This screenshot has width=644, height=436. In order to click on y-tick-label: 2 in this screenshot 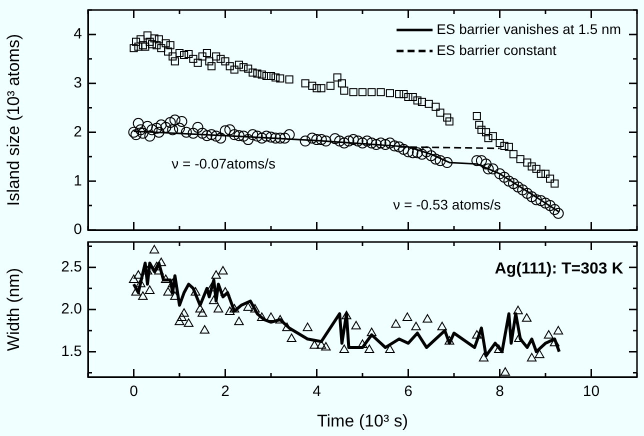, I will do `click(78, 131)`.